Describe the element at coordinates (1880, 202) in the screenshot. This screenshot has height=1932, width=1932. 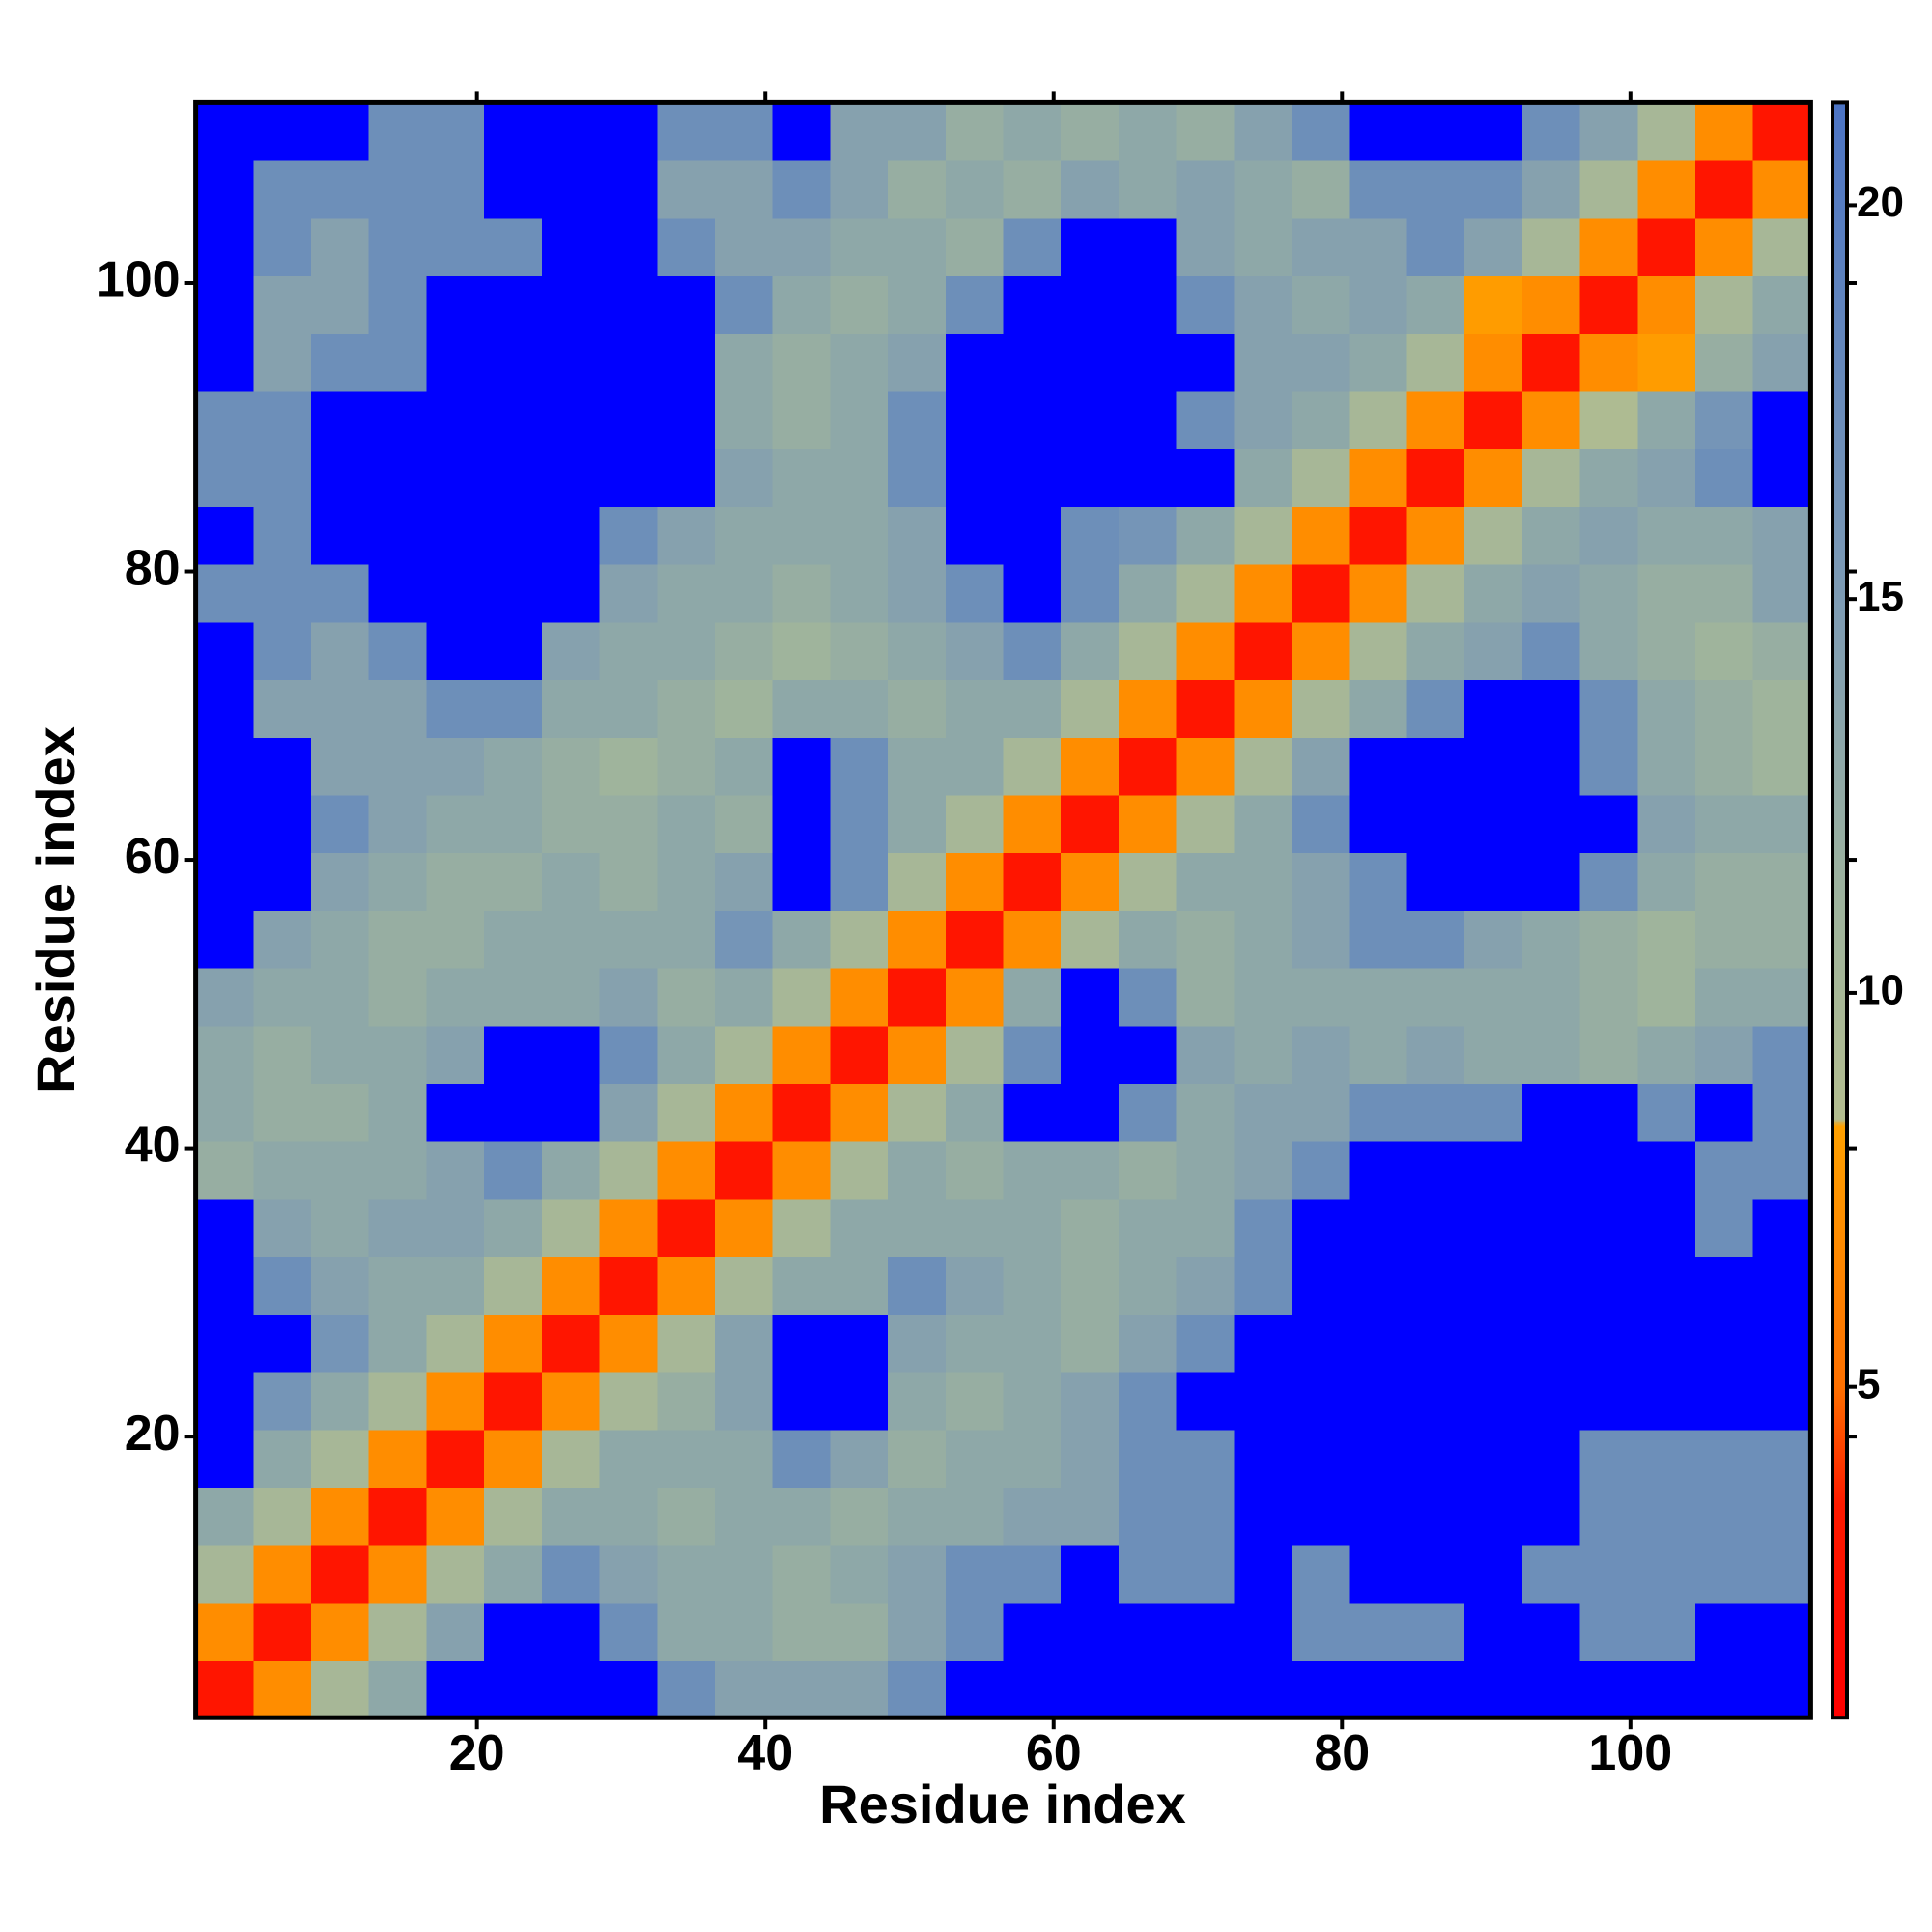
I see `colorbar-tick-label: 20` at that location.